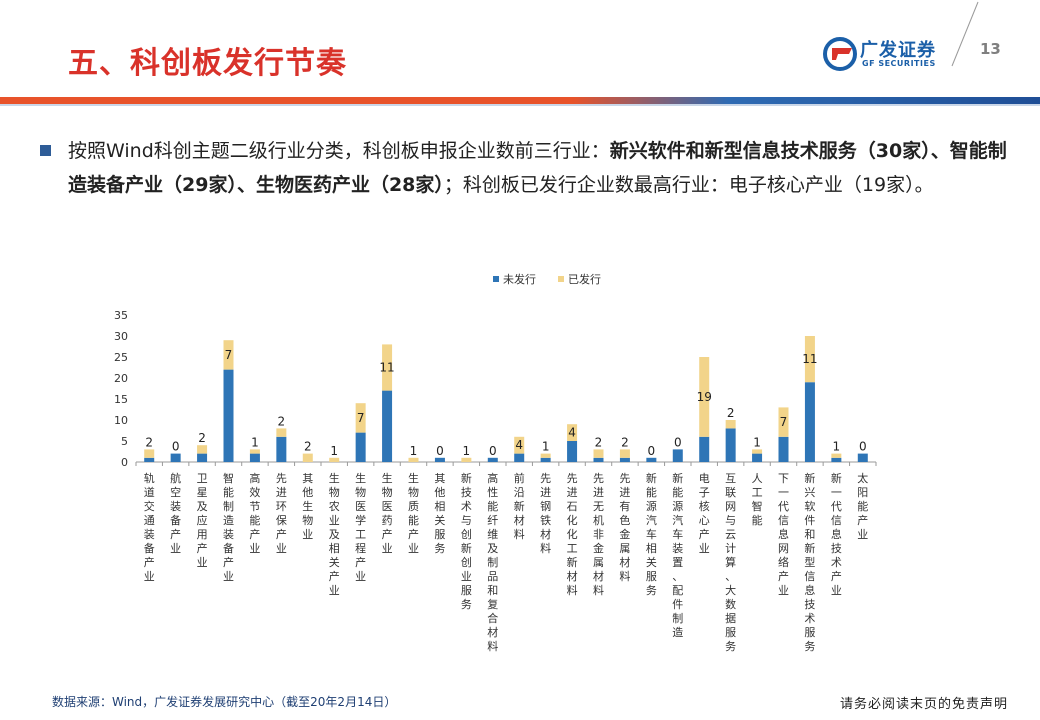  I want to click on x-category-char: 数, so click(730, 604).